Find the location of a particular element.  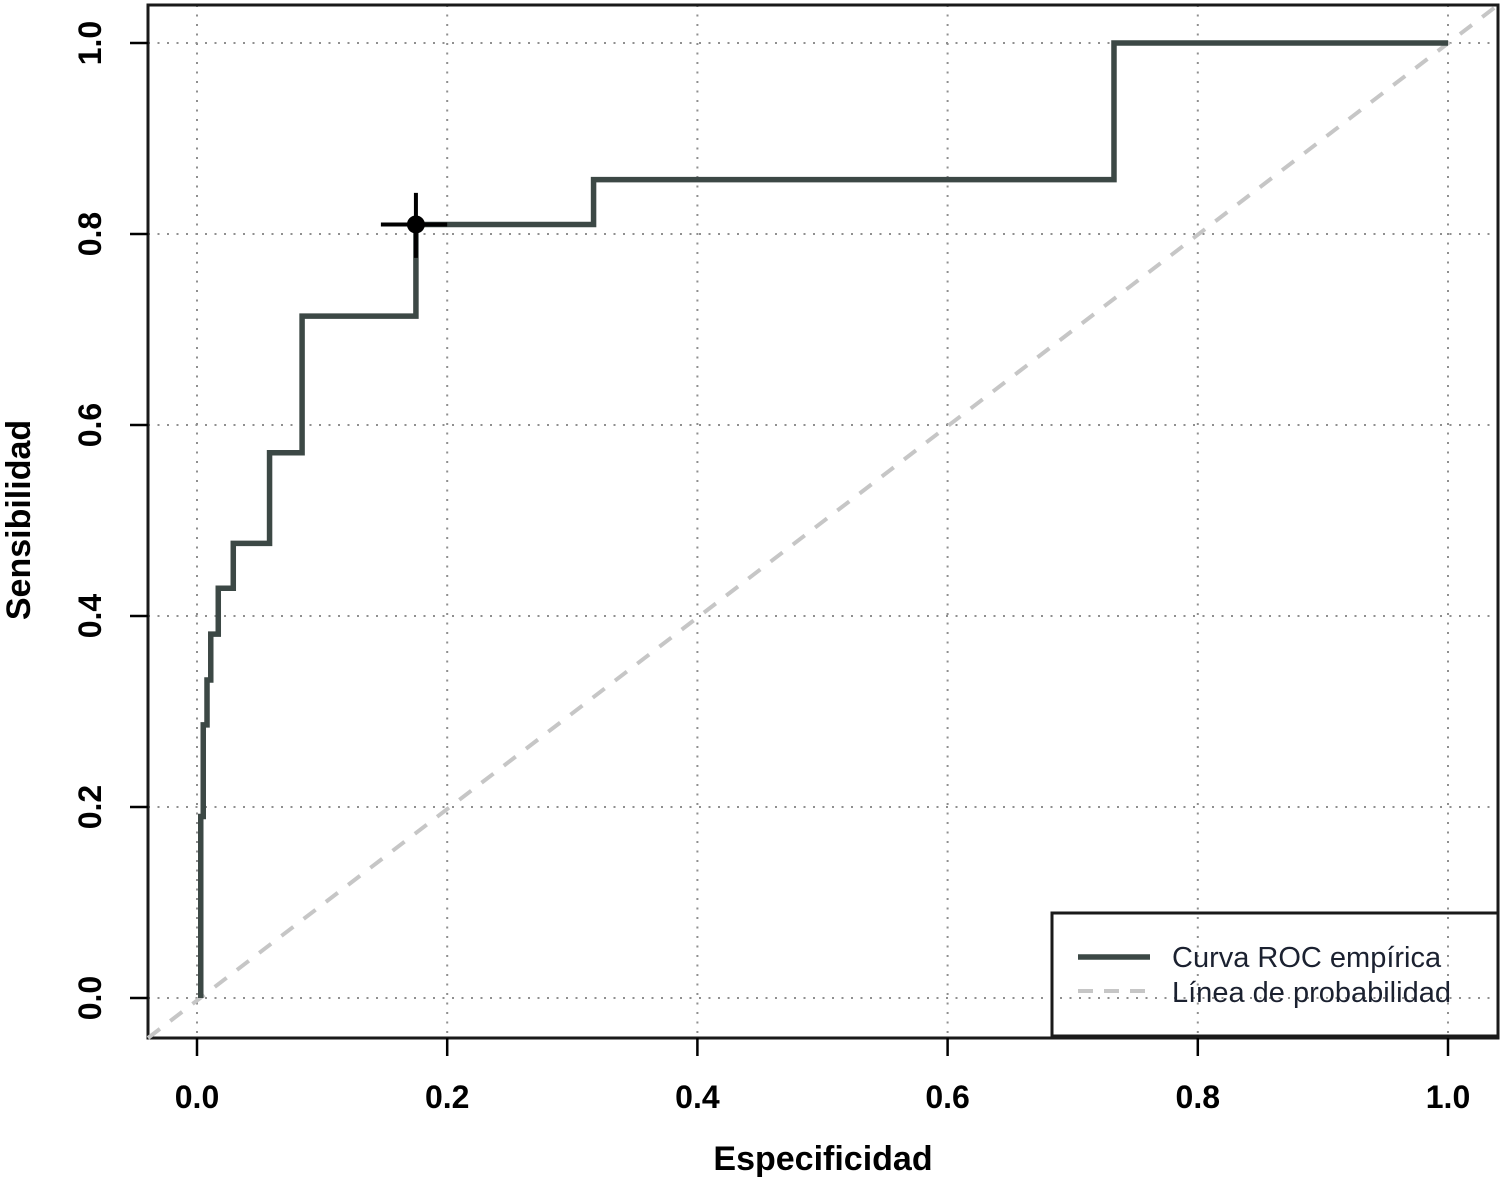

y-tick-label: 1.0 is located at coordinates (90, 43).